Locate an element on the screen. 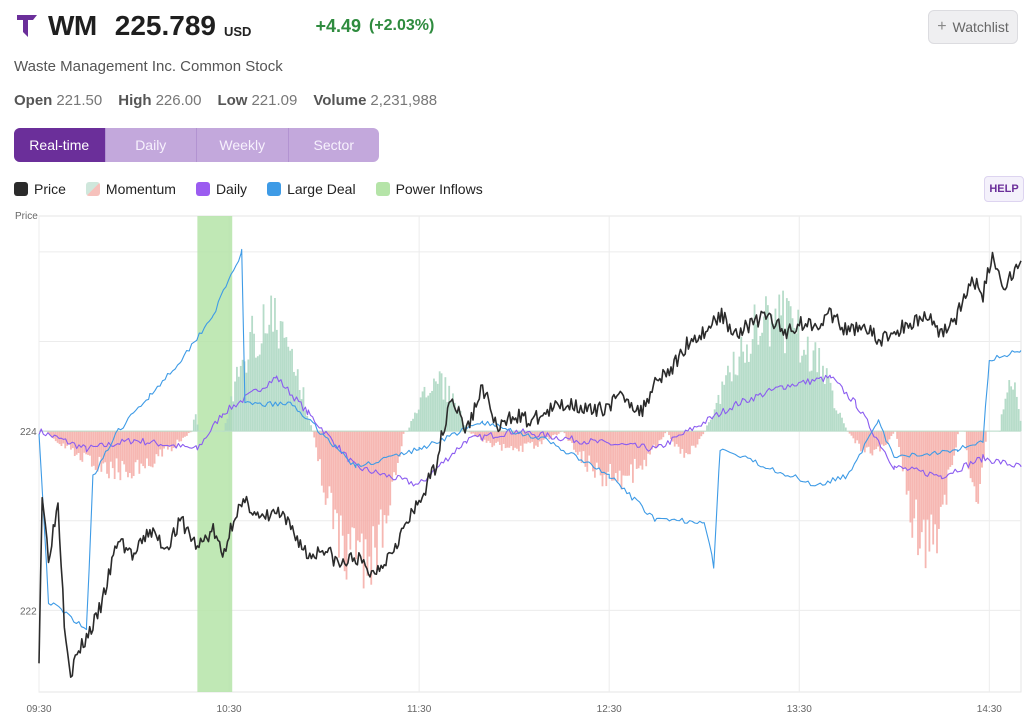 The width and height of the screenshot is (1024, 717). watchlist-button: + Watchlist is located at coordinates (973, 27).